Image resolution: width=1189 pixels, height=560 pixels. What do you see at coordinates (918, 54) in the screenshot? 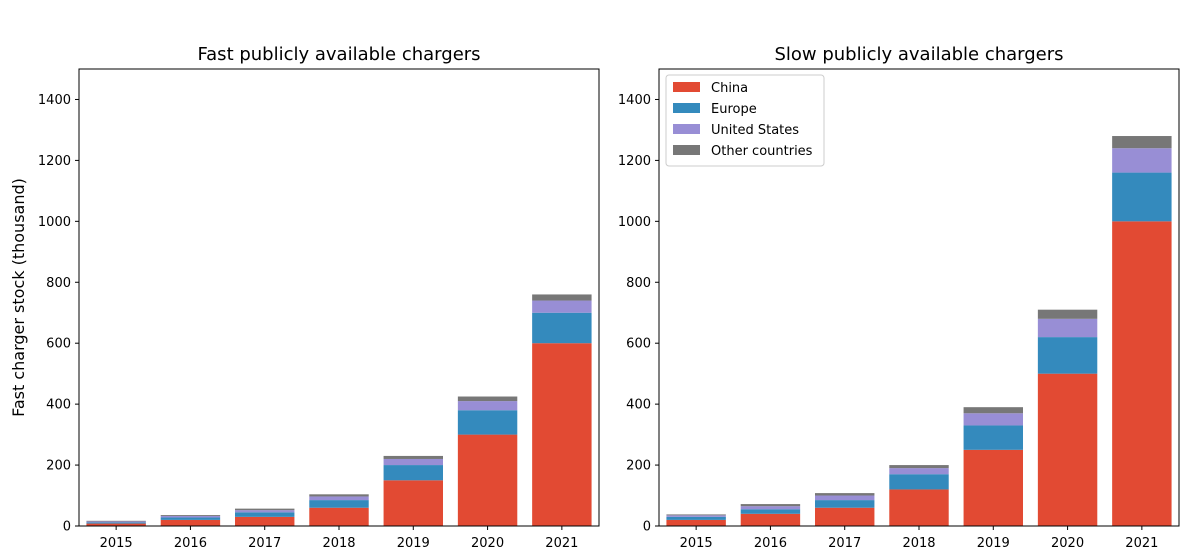
I see `panel-title-slow: Slow publicly available chargers` at bounding box center [918, 54].